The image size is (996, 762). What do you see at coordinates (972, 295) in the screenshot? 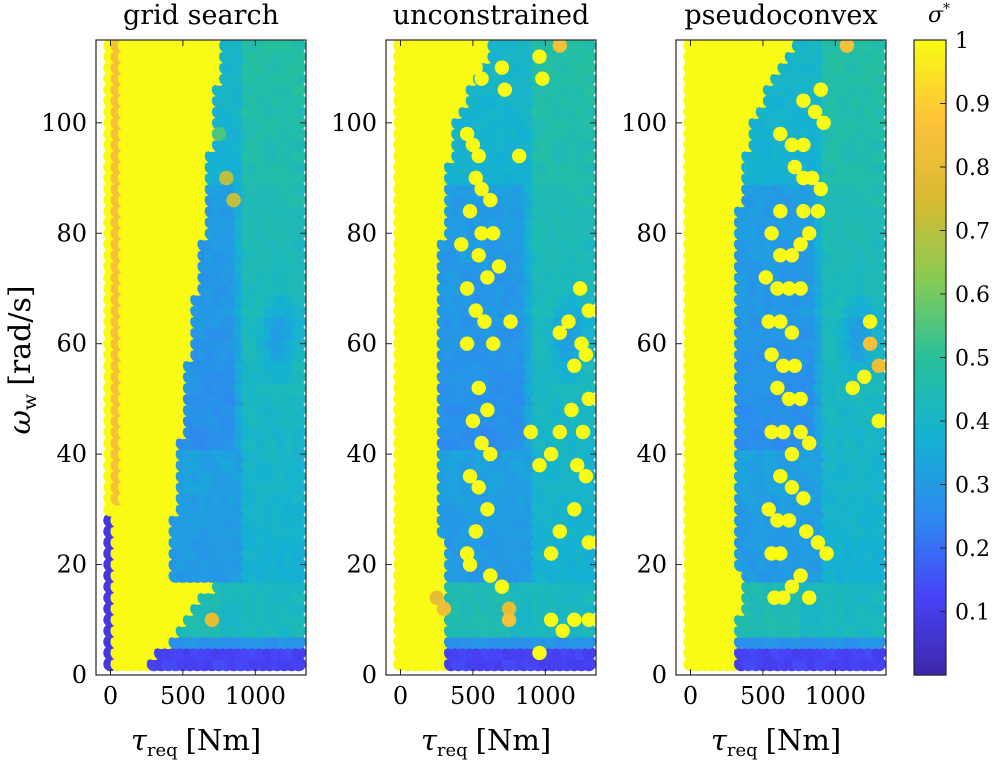
I see `colorbar-tick-label: 0.6` at bounding box center [972, 295].